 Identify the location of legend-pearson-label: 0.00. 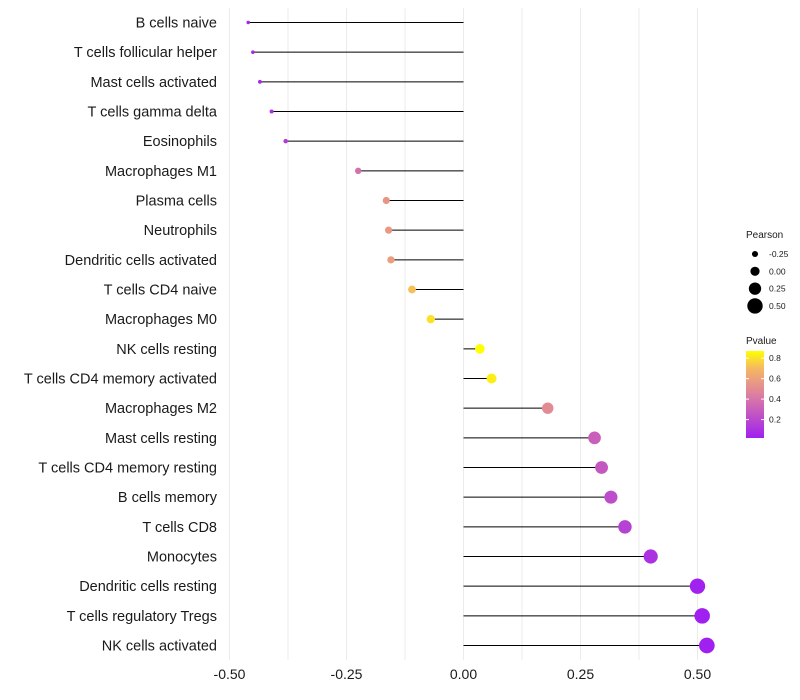
(777, 271).